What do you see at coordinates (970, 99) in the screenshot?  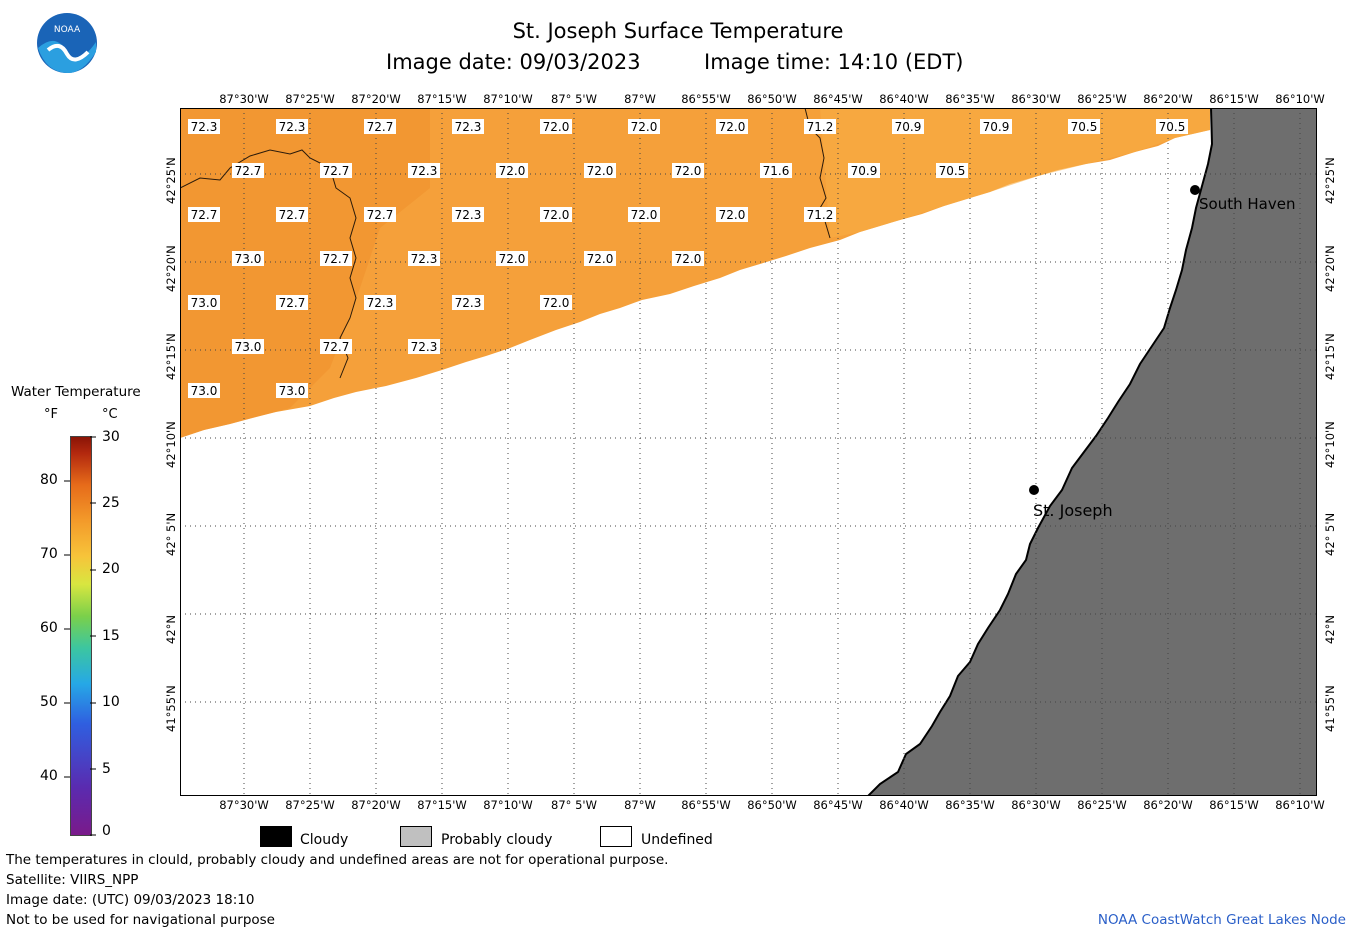 I see `longitude-label-top: 86°35'W` at bounding box center [970, 99].